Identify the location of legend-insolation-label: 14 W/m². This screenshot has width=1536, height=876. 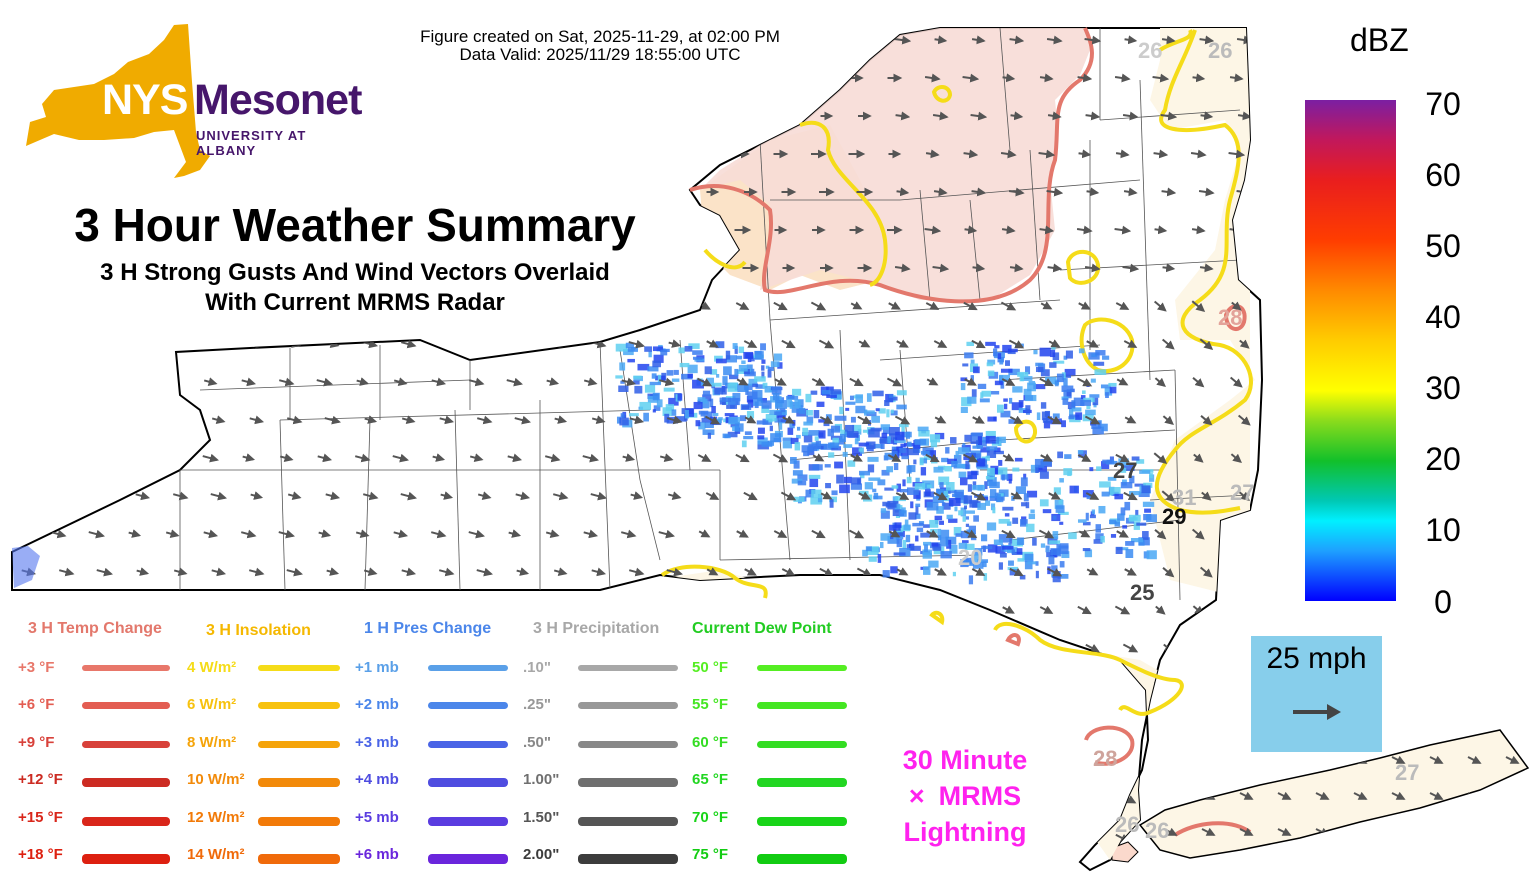
(216, 854).